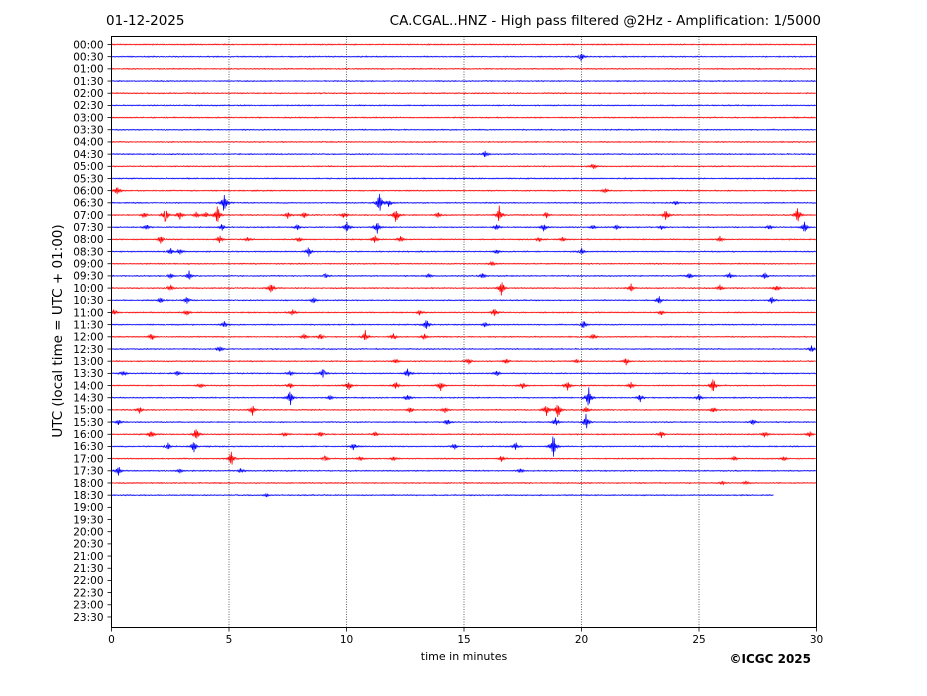  Describe the element at coordinates (88, 179) in the screenshot. I see `y-tick-label: 05:30` at that location.